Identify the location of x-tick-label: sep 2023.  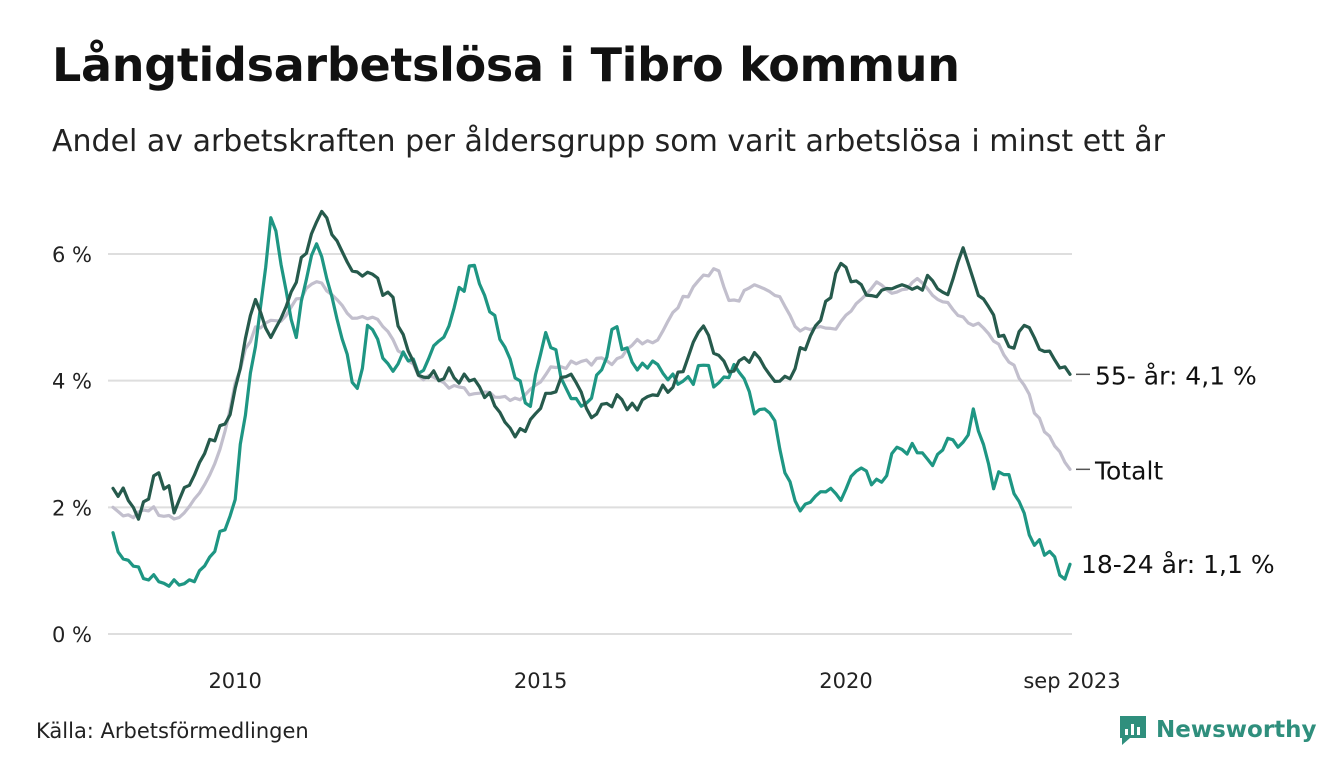
(1071, 681).